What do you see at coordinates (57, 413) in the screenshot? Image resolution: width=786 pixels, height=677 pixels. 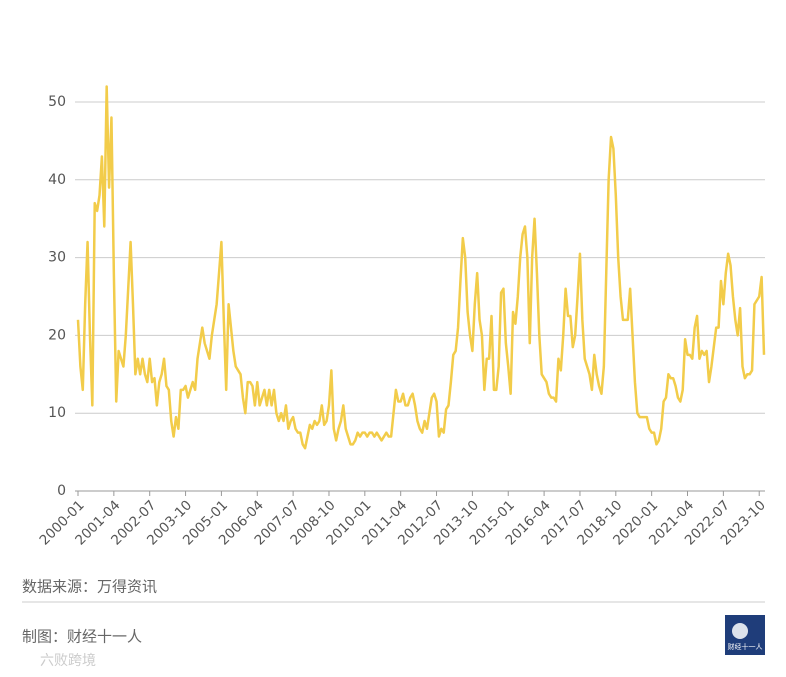 I see `y-tick-label: 10` at bounding box center [57, 413].